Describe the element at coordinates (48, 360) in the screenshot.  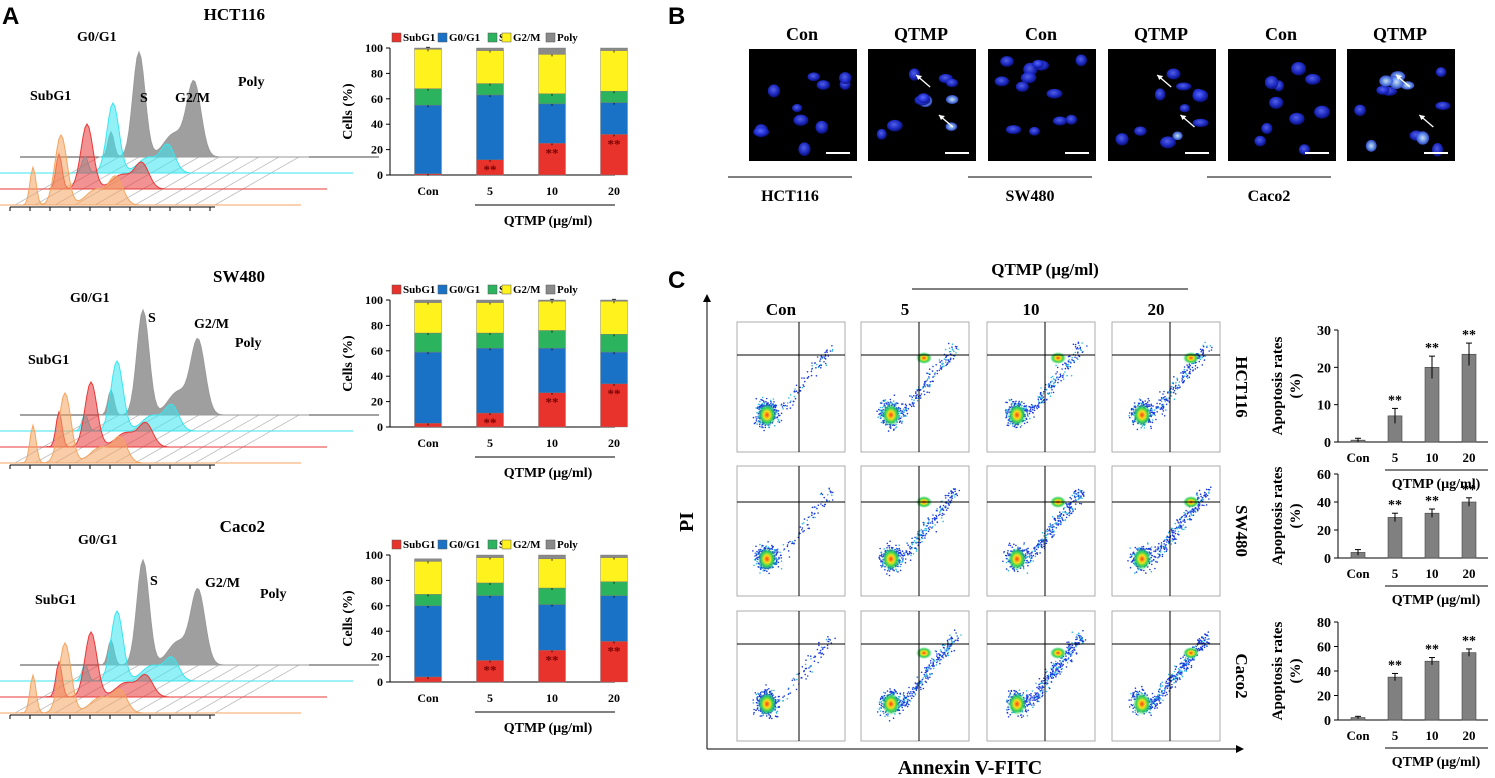
I see `peak-label: SubG1` at that location.